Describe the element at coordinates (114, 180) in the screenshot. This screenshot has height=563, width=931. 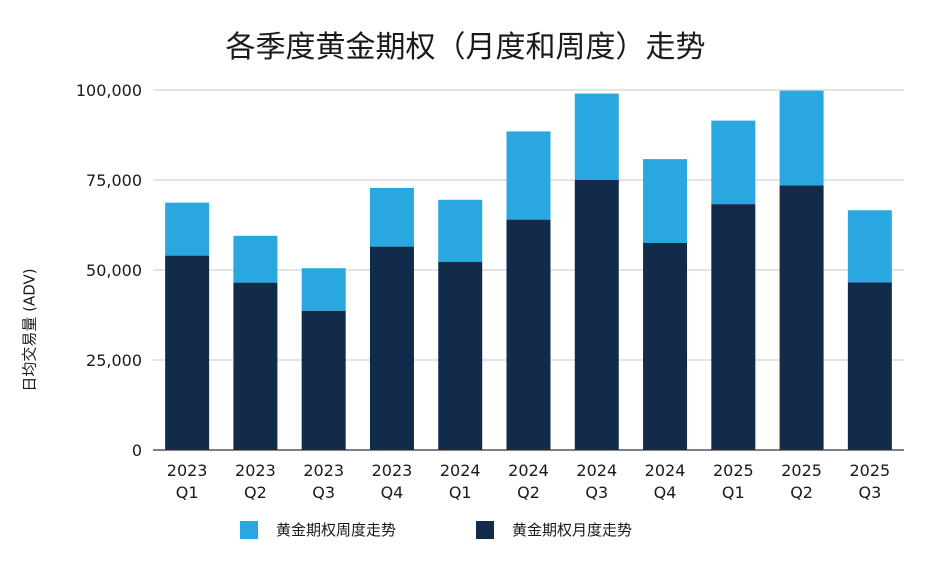
I see `y-tick-label: 75,000` at that location.